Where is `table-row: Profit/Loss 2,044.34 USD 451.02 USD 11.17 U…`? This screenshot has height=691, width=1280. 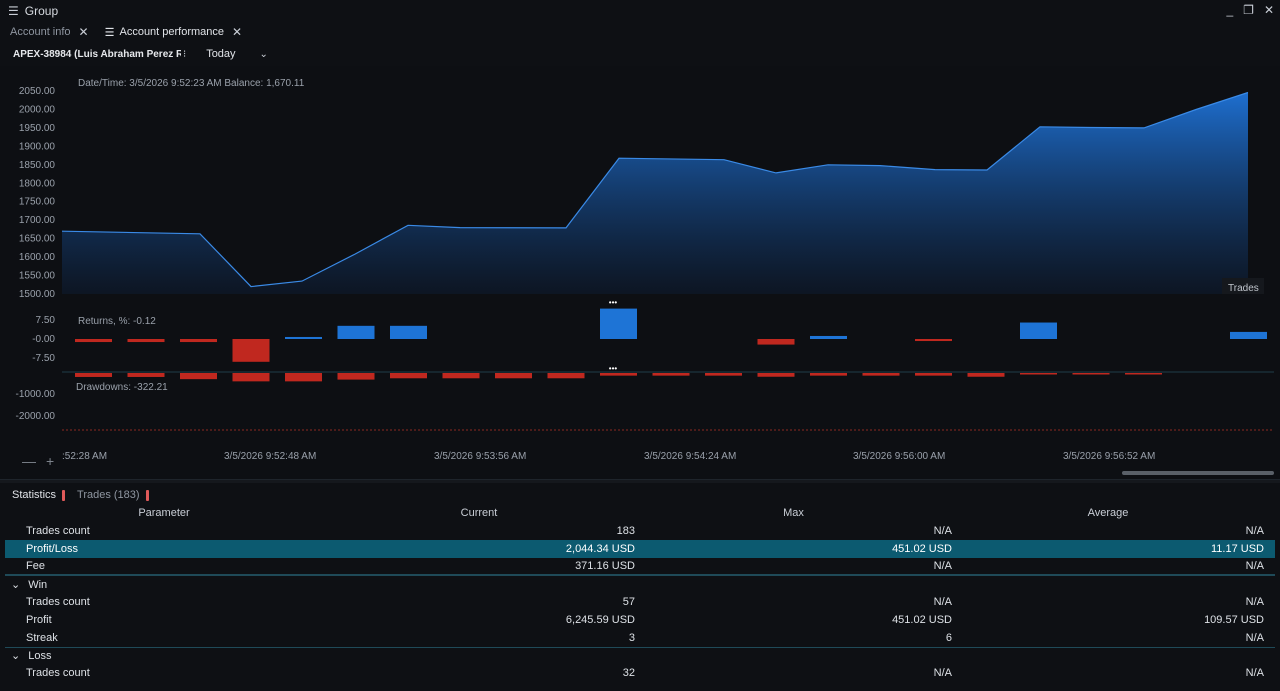
table-row: Profit/Loss 2,044.34 USD 451.02 USD 11.17 U… is located at coordinates (640, 548).